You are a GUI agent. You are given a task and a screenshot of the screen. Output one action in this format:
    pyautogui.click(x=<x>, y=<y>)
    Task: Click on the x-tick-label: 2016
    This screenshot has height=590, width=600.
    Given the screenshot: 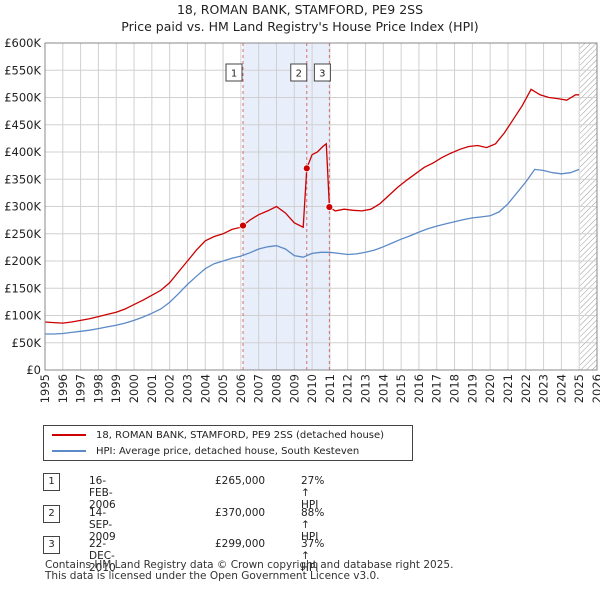 What is the action you would take?
    pyautogui.click(x=419, y=388)
    